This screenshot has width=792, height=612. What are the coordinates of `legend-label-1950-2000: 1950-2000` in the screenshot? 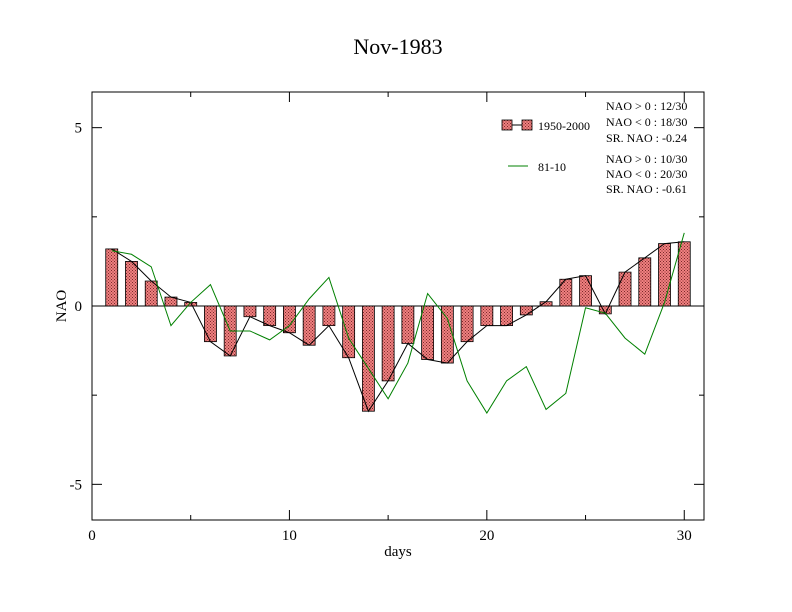 It's located at (564, 126).